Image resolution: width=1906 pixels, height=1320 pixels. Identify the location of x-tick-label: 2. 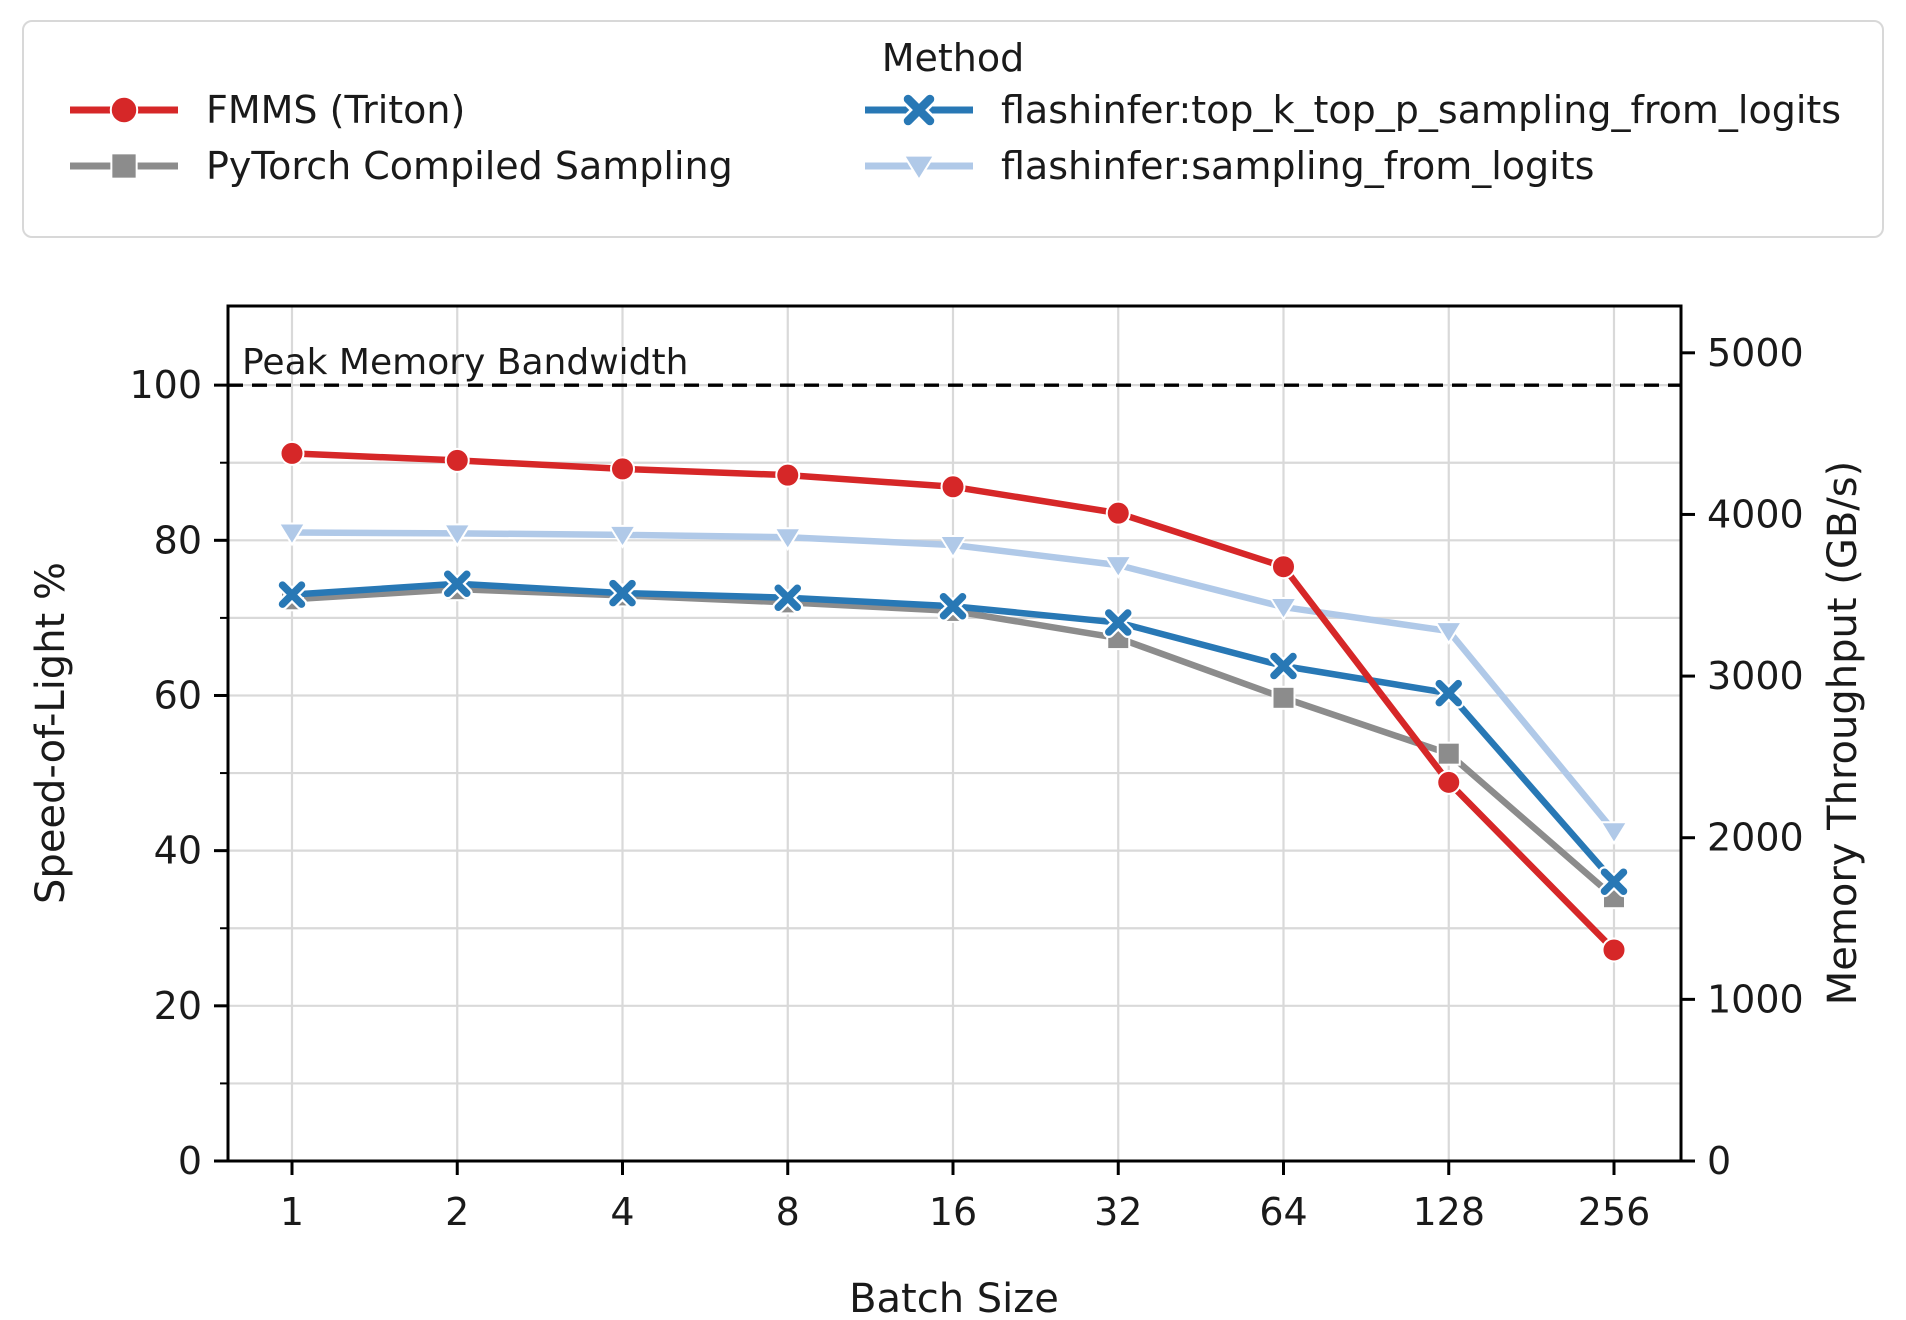
(457, 1212).